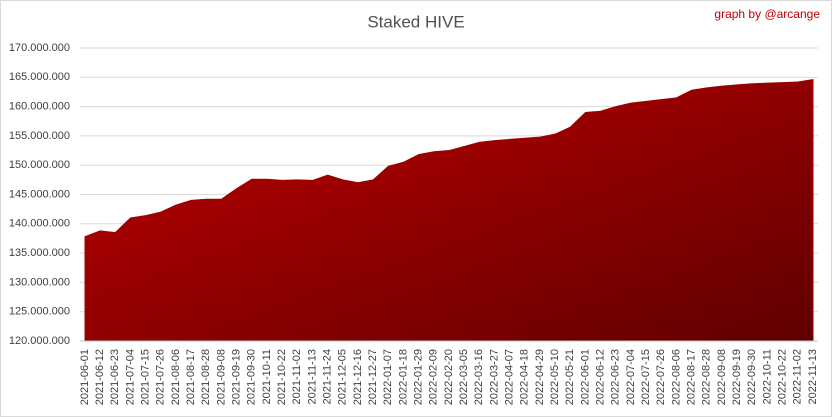 Image resolution: width=832 pixels, height=417 pixels. Describe the element at coordinates (39, 224) in the screenshot. I see `y-tick-label: 140.000.000` at that location.